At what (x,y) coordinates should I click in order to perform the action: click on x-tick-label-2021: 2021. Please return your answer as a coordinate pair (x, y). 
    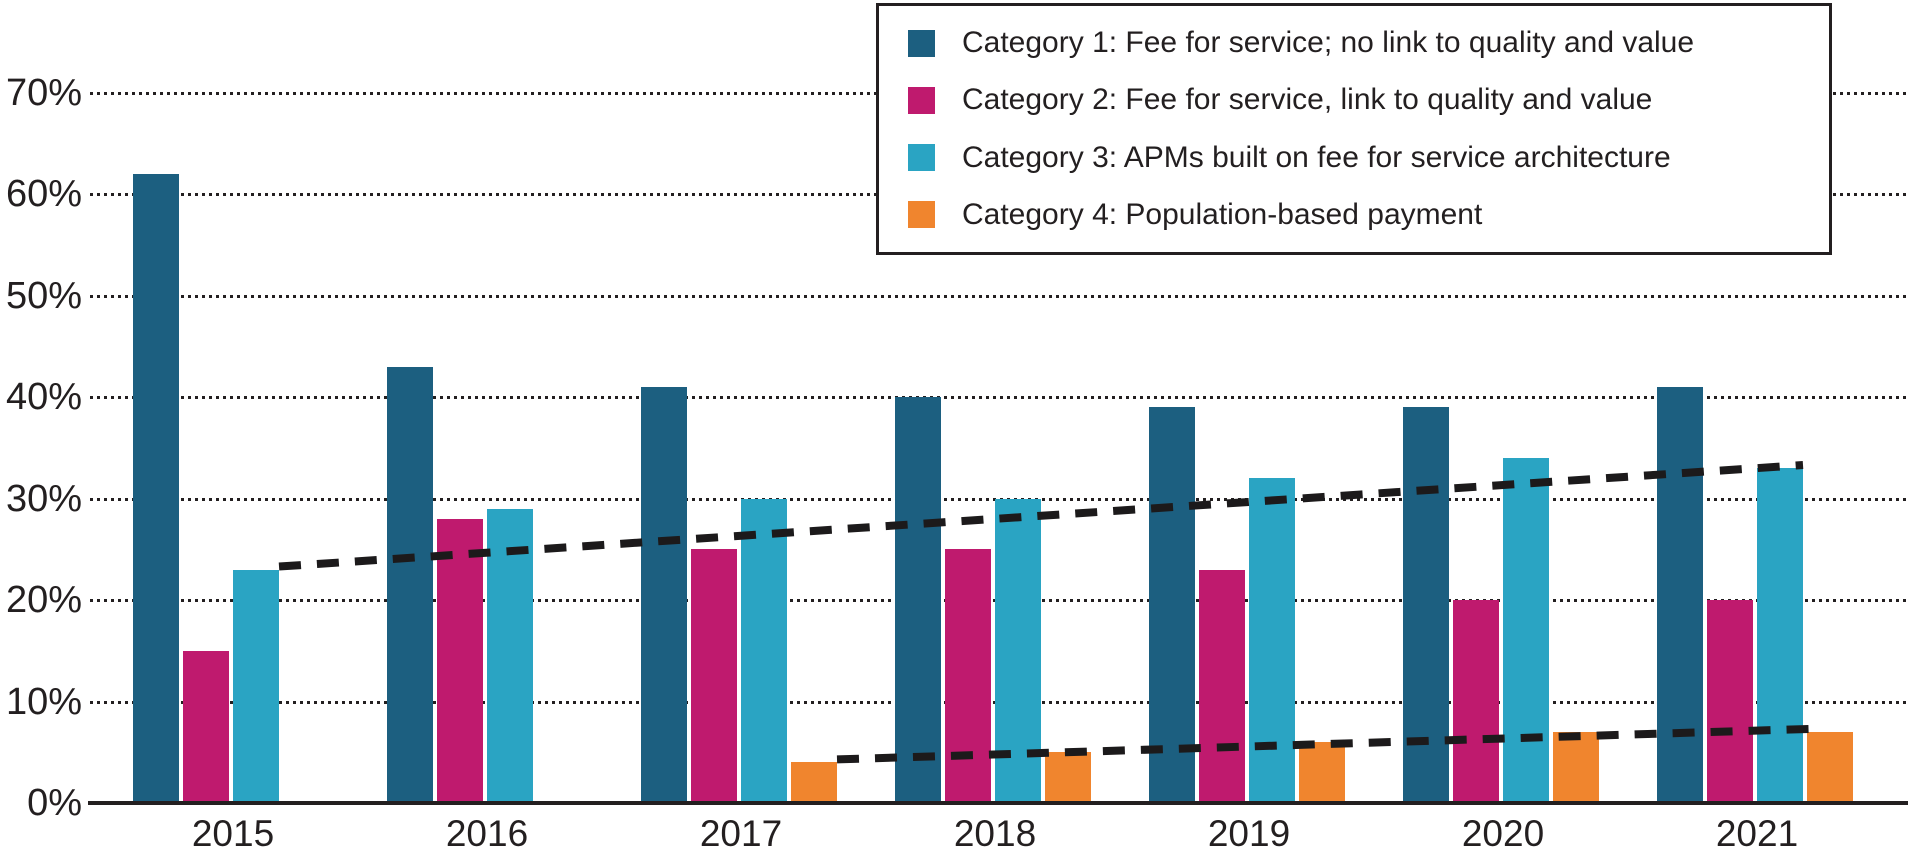
    Looking at the image, I should click on (1757, 833).